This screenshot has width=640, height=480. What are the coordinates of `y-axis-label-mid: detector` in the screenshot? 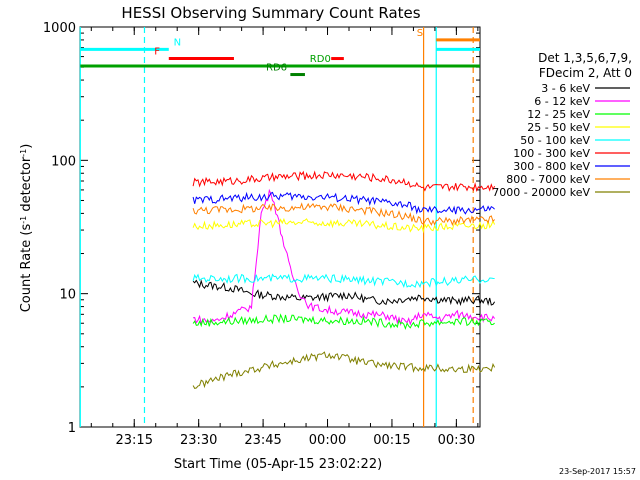 It's located at (26, 186).